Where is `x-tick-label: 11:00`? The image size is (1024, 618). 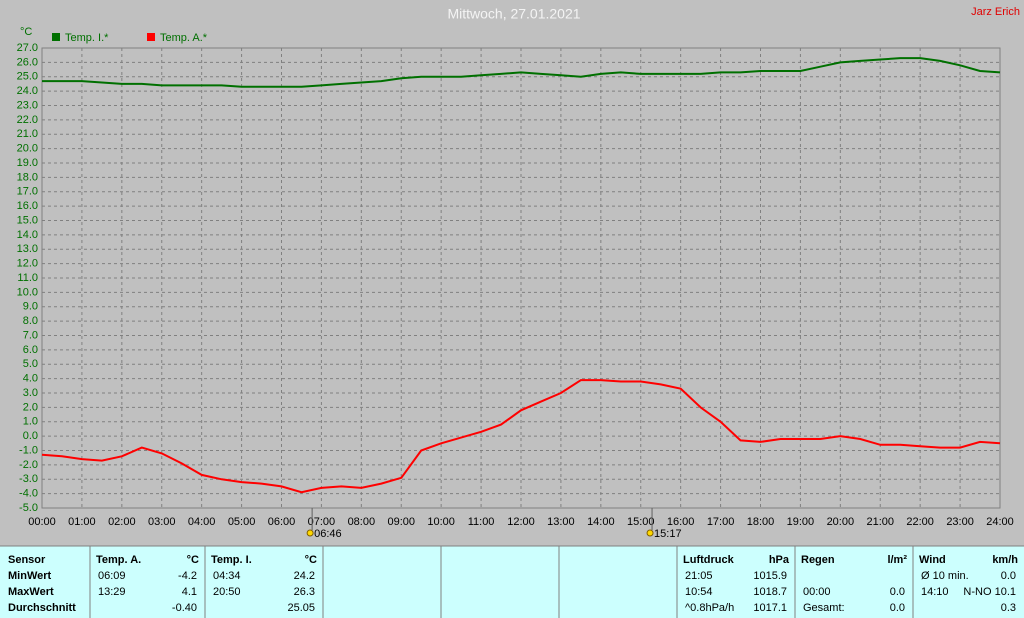
x-tick-label: 11:00 is located at coordinates (481, 522).